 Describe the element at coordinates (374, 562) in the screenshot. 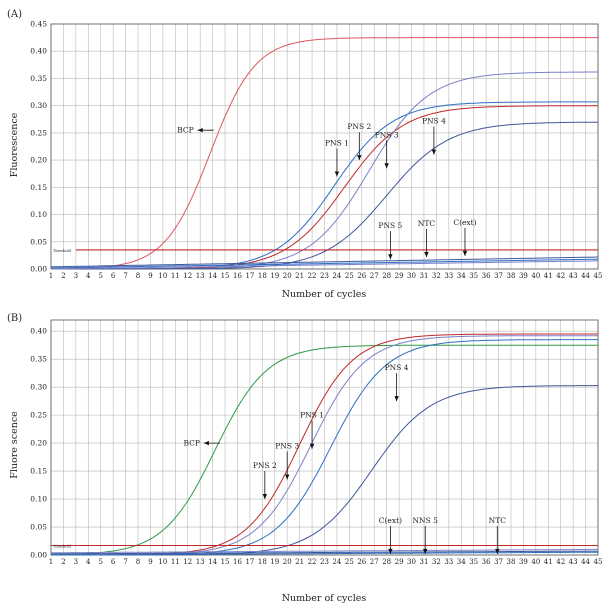

I see `panel-b-x-tick-label: 27` at that location.